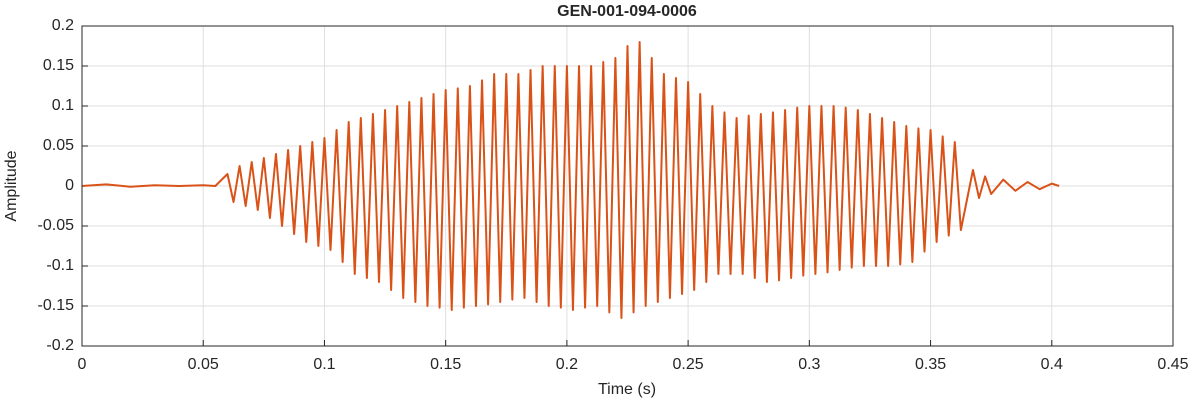 The width and height of the screenshot is (1193, 404). Describe the element at coordinates (1052, 364) in the screenshot. I see `x-tick-label: 0.4` at that location.